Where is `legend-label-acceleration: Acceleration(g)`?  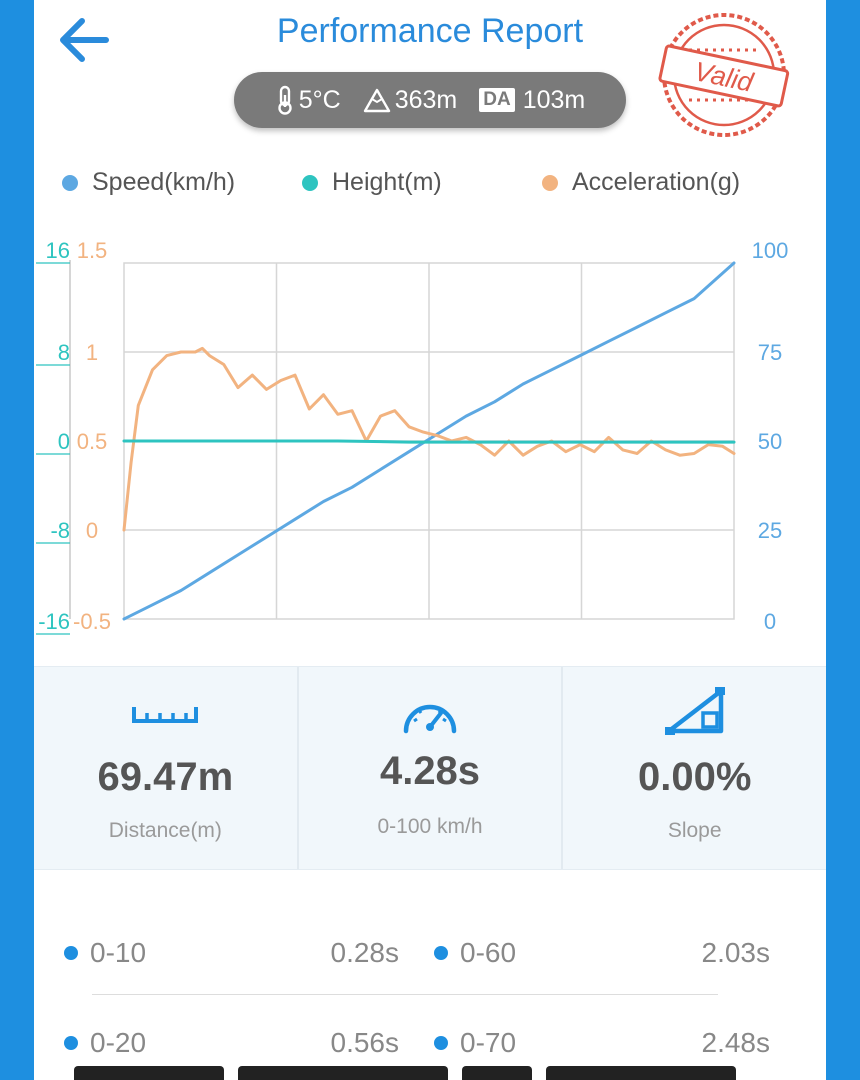
legend-label-acceleration: Acceleration(g) is located at coordinates (656, 182).